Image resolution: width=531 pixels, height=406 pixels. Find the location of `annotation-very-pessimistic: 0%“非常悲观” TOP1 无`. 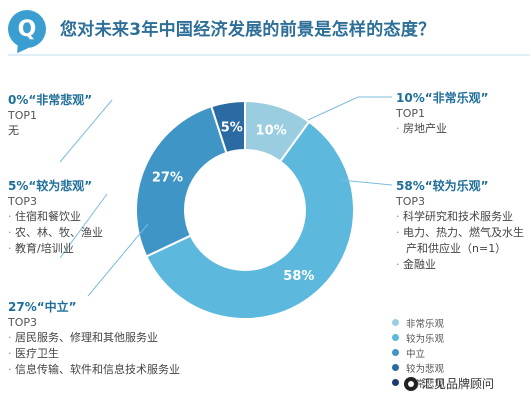

annotation-very-pessimistic: 0%“非常悲观” TOP1 无 is located at coordinates (50, 115).